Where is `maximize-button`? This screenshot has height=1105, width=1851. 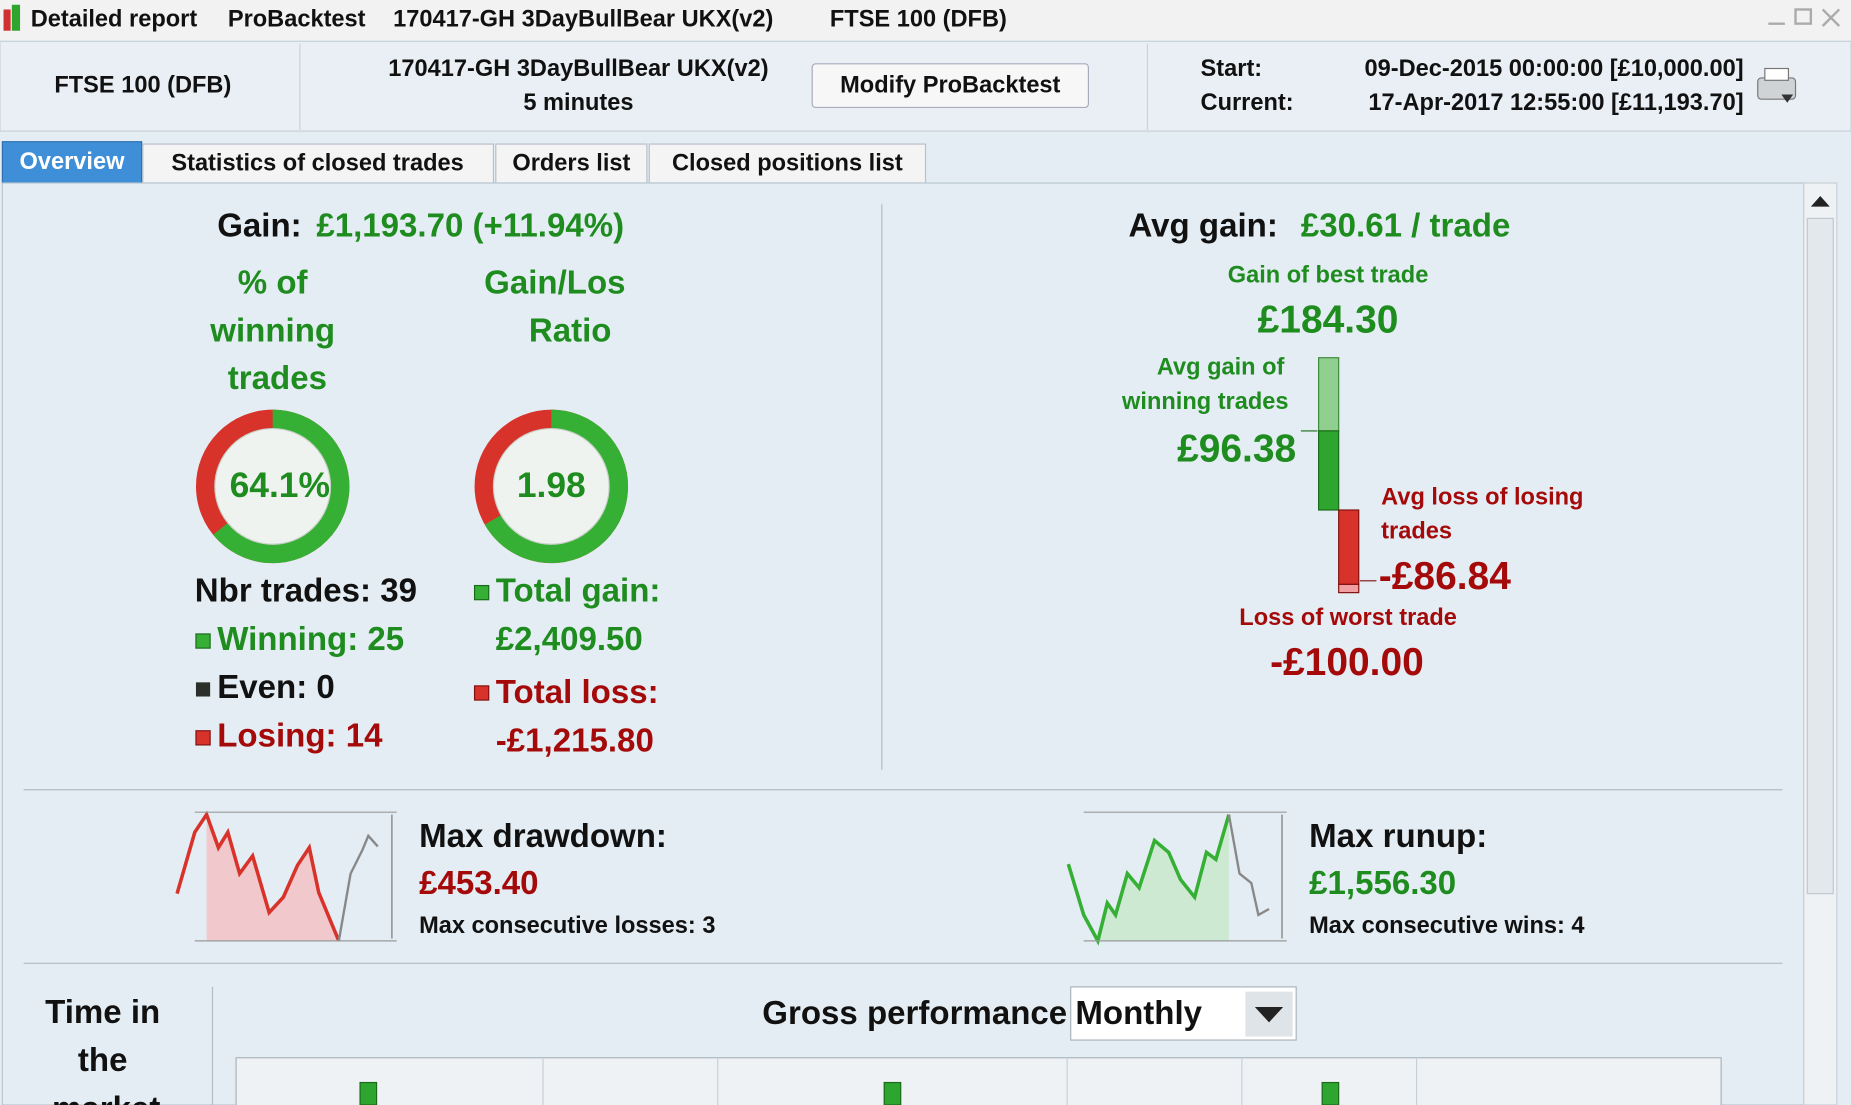
maximize-button is located at coordinates (1803, 16).